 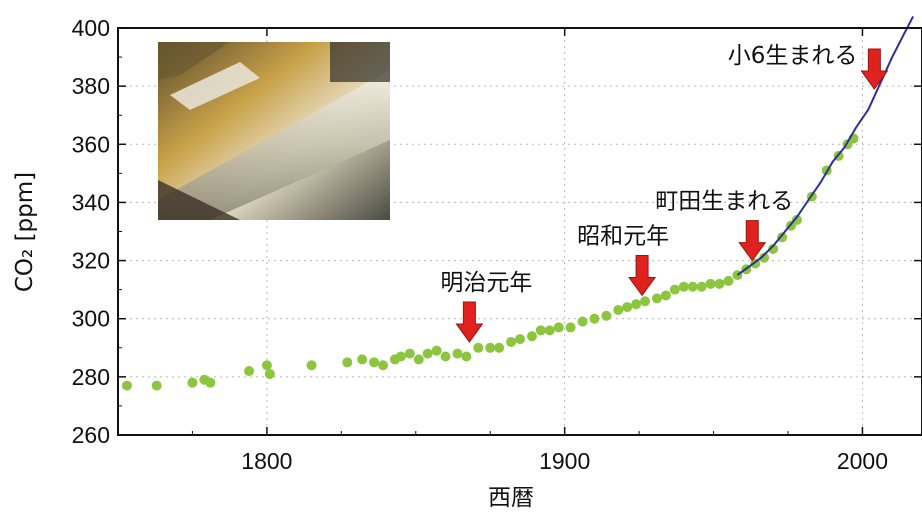 I want to click on x-tick-label: 2000, so click(x=862, y=461).